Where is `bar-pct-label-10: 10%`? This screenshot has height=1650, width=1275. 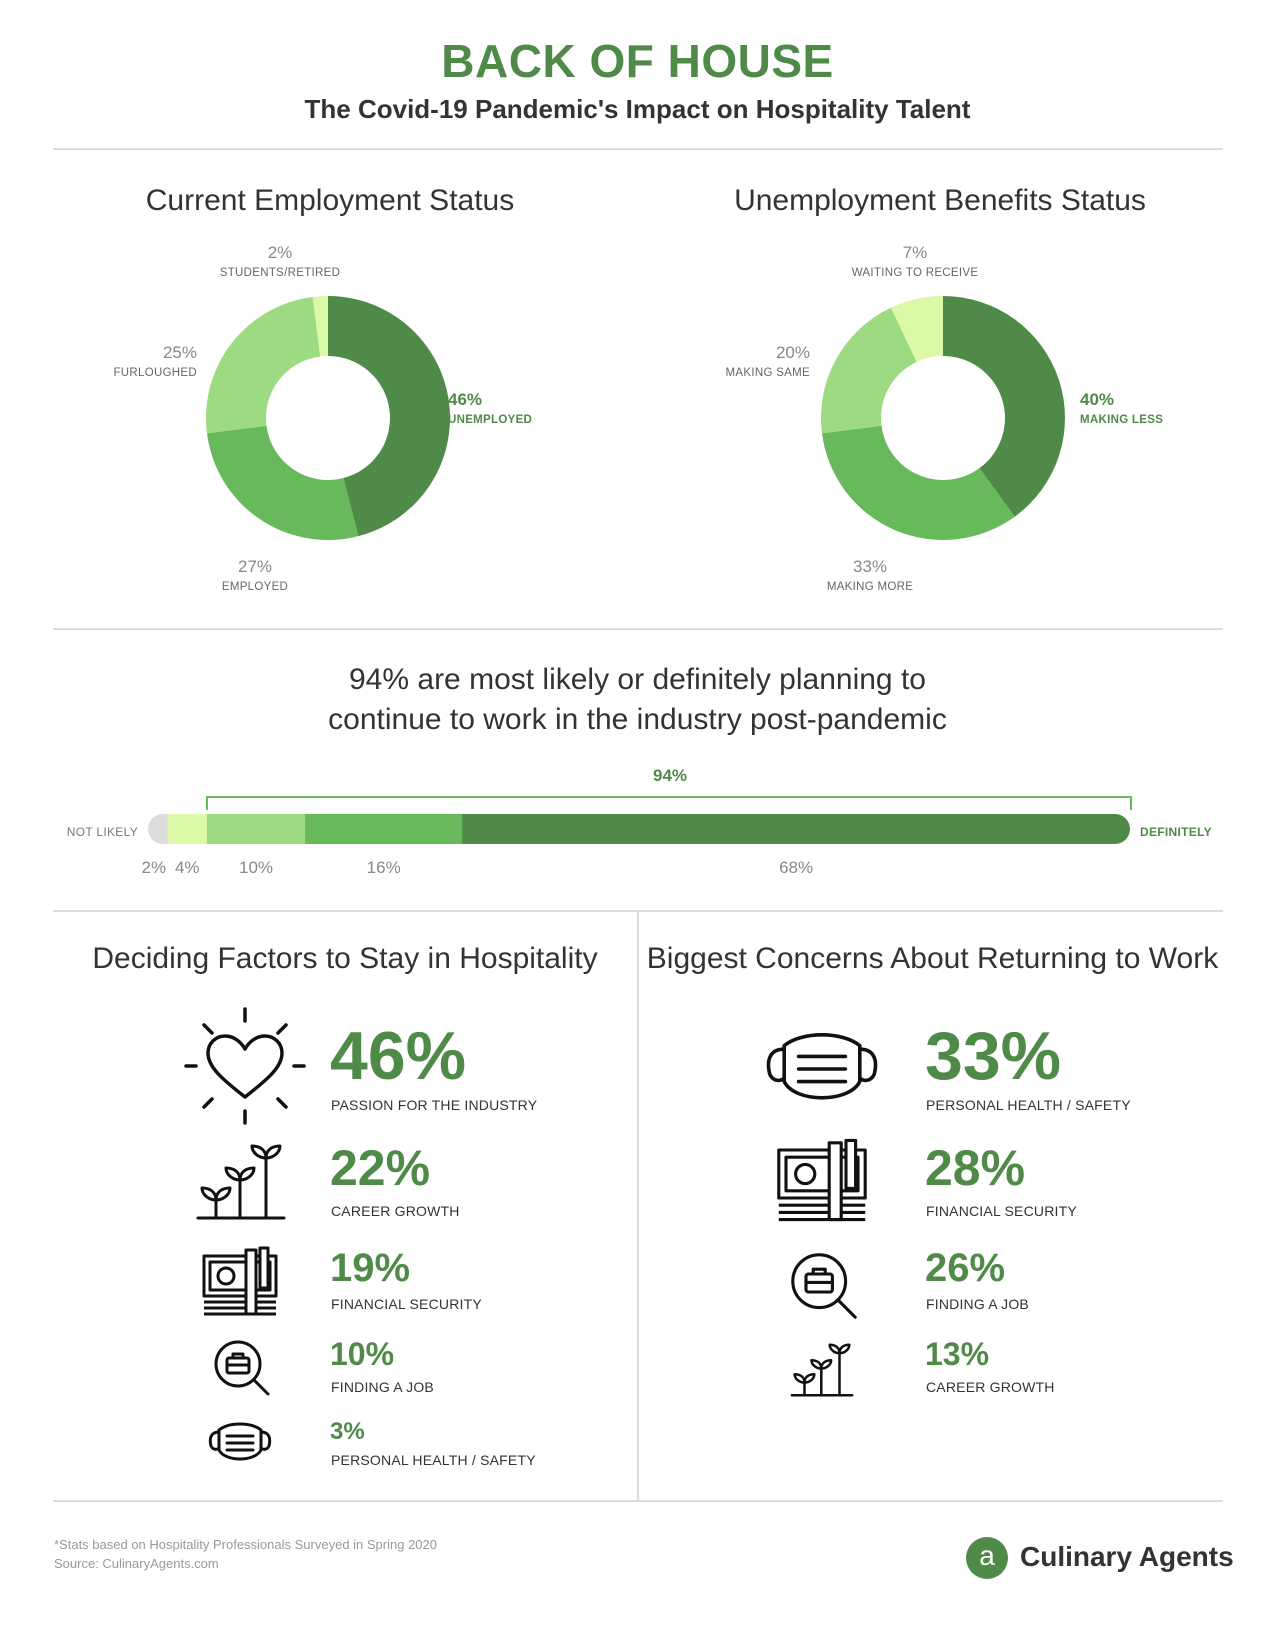
bar-pct-label-10: 10% is located at coordinates (256, 867).